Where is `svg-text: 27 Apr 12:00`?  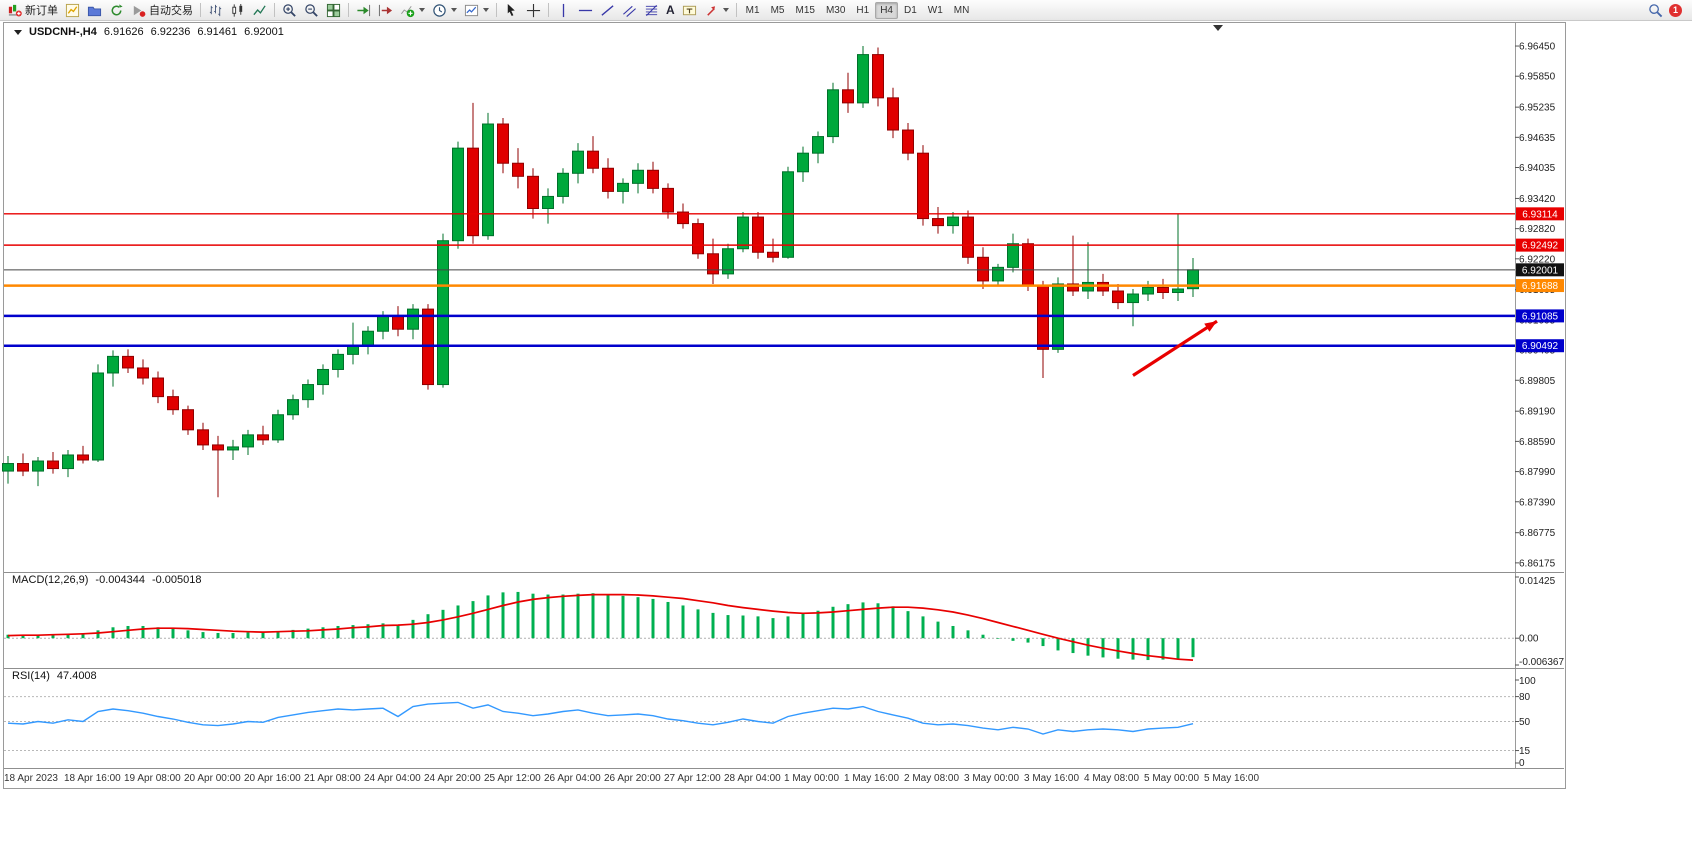 svg-text: 27 Apr 12:00 is located at coordinates (692, 778).